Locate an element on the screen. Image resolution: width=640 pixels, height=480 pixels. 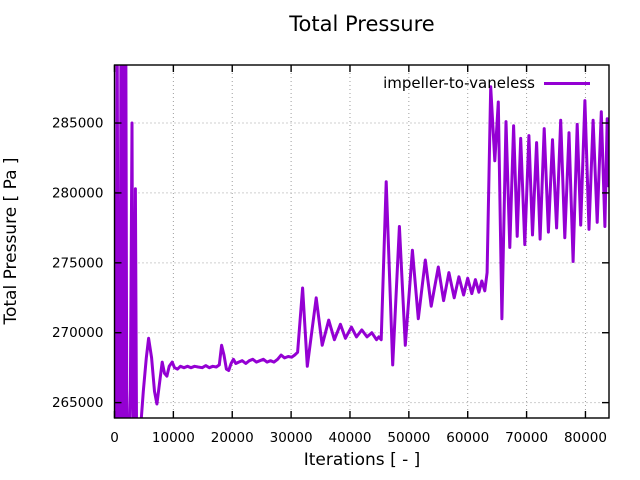
legend-line-sample-icon is located at coordinates (567, 83).